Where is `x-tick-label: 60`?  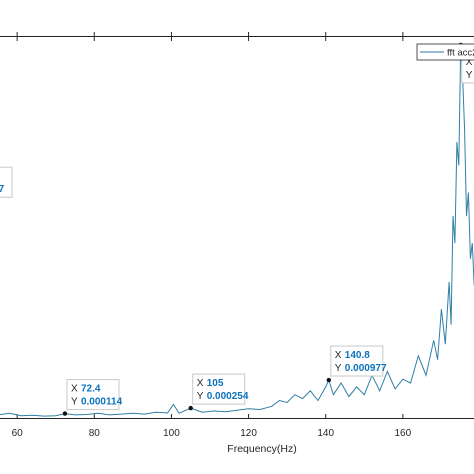 x-tick-label: 60 is located at coordinates (18, 433).